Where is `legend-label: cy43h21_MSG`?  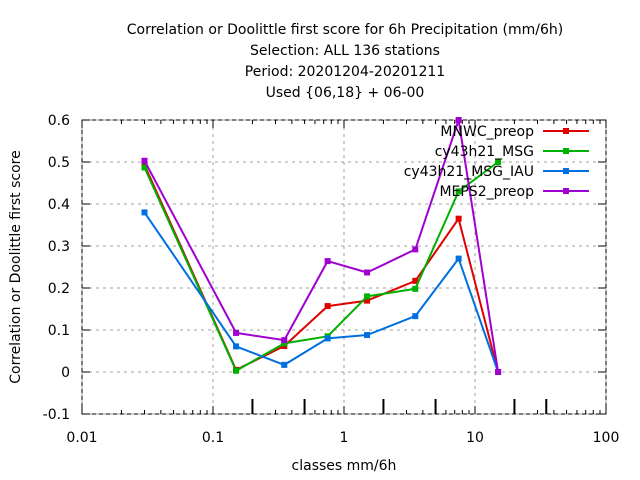
legend-label: cy43h21_MSG is located at coordinates (484, 152).